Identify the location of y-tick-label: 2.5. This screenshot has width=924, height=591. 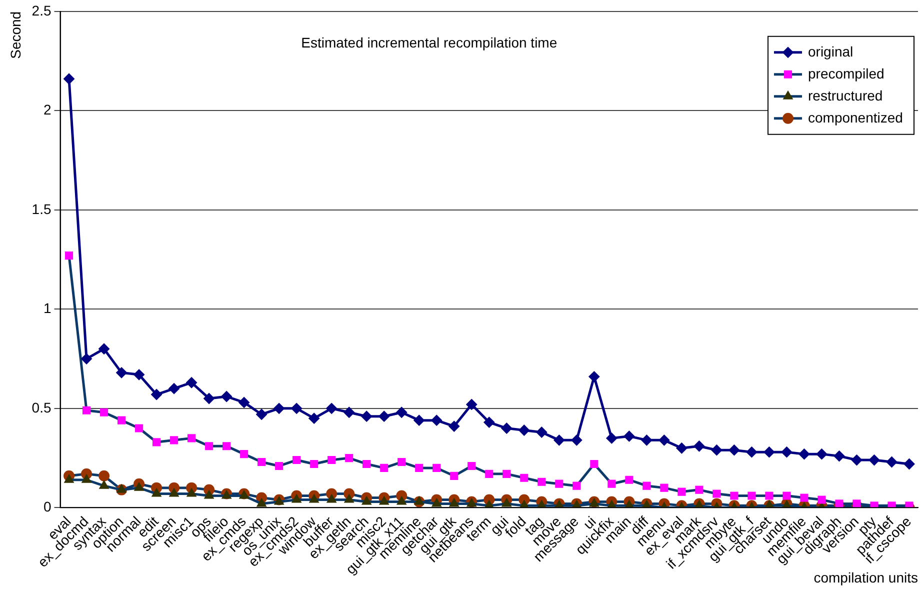
(42, 10).